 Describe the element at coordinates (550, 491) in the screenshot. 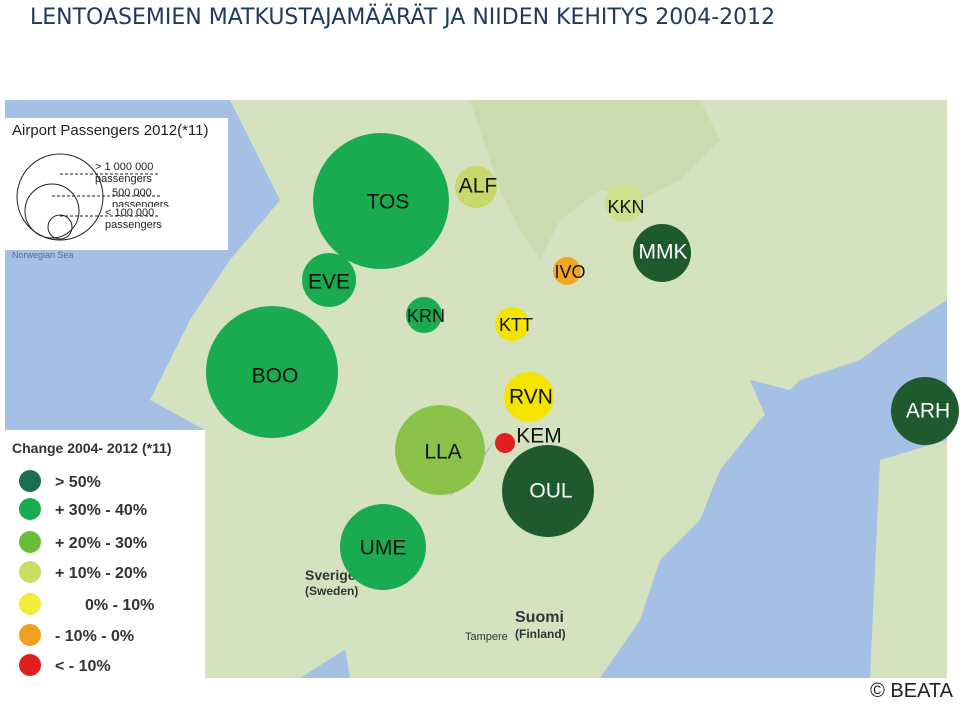

I see `airport-label: OUL` at that location.